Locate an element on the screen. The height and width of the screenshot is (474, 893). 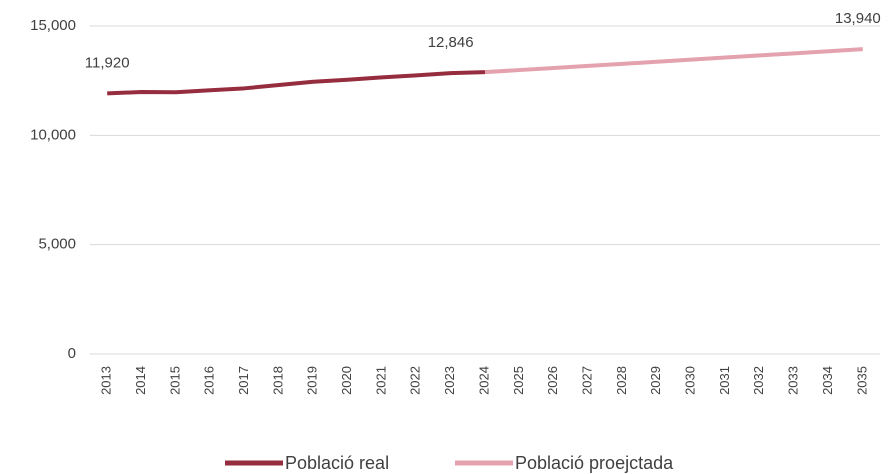
x-tick-label: 2035 is located at coordinates (861, 380).